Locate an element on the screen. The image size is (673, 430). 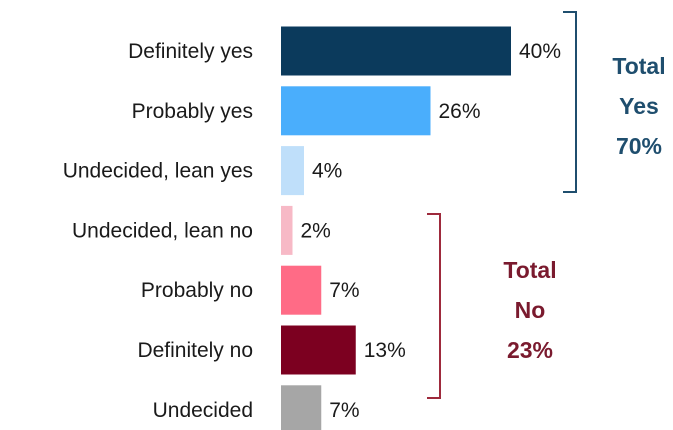
bar-undecided-lean-yes is located at coordinates (292, 171).